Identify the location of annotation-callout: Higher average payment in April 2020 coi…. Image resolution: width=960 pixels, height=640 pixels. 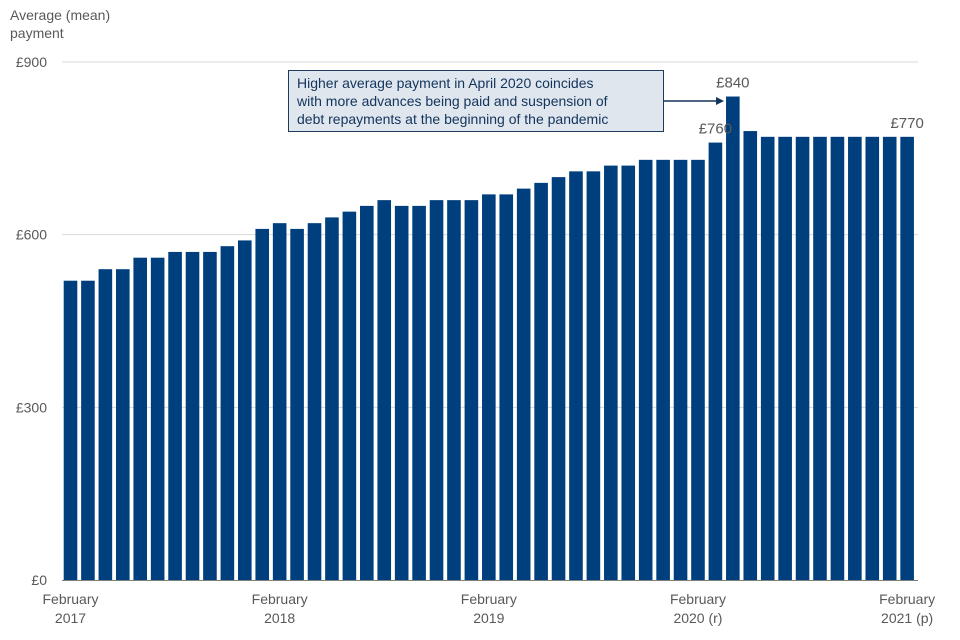
(476, 101).